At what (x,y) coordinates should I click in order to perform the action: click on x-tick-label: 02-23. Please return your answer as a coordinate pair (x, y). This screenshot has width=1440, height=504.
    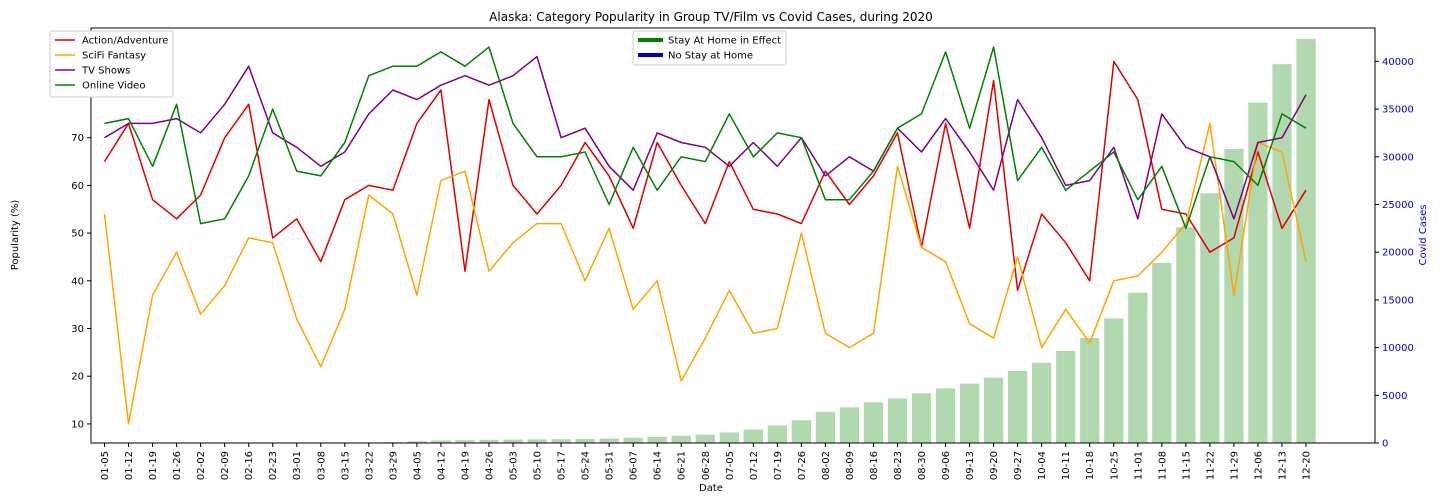
    Looking at the image, I should click on (273, 465).